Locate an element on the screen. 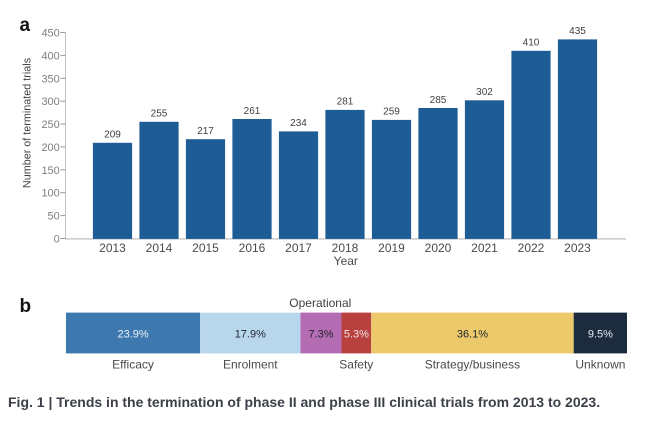 The image size is (650, 425). svg-text: 281 is located at coordinates (345, 102).